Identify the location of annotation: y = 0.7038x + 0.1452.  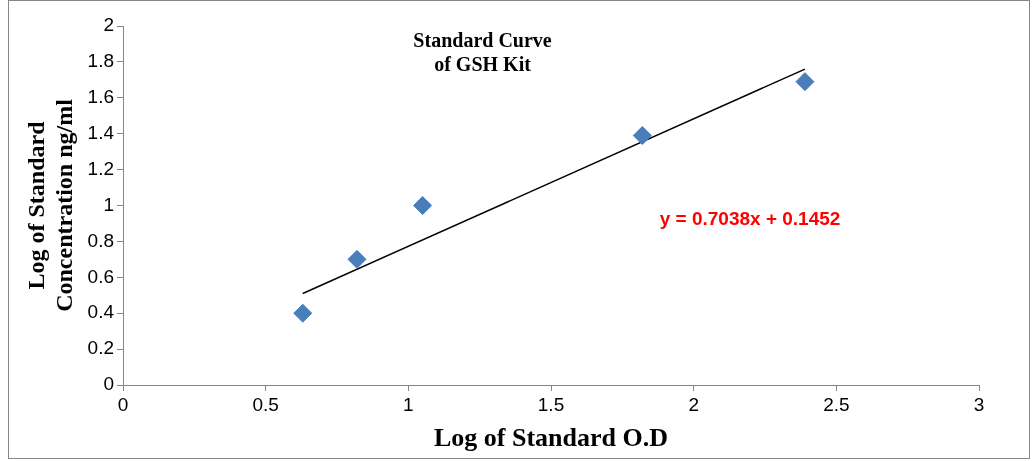
(750, 219).